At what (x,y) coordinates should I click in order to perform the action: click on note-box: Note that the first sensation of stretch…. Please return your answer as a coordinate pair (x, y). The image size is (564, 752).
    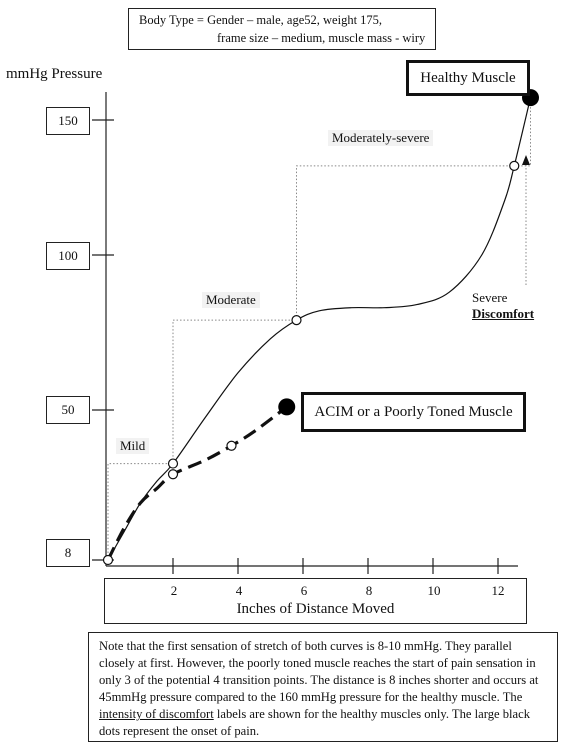
    Looking at the image, I should click on (323, 687).